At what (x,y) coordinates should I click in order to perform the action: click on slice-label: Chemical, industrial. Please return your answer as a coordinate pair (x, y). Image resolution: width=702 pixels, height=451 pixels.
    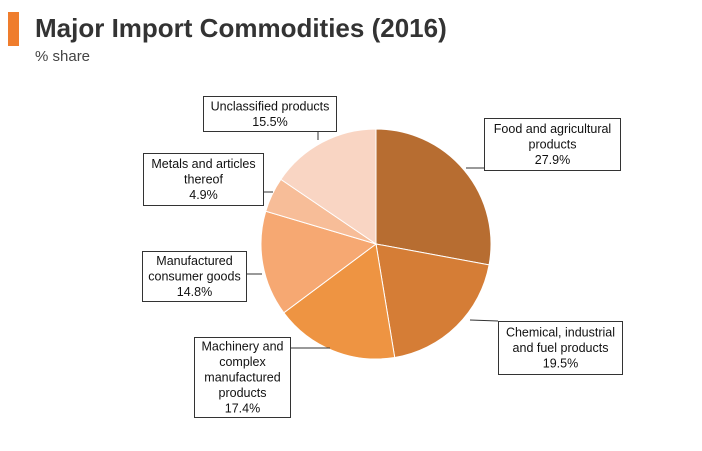
    Looking at the image, I should click on (560, 333).